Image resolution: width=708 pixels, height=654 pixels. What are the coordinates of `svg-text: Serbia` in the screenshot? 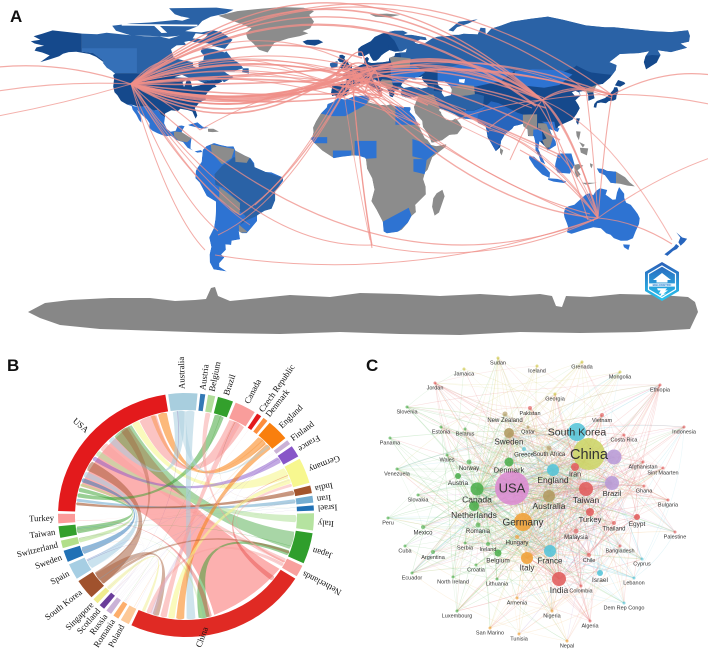 It's located at (465, 549).